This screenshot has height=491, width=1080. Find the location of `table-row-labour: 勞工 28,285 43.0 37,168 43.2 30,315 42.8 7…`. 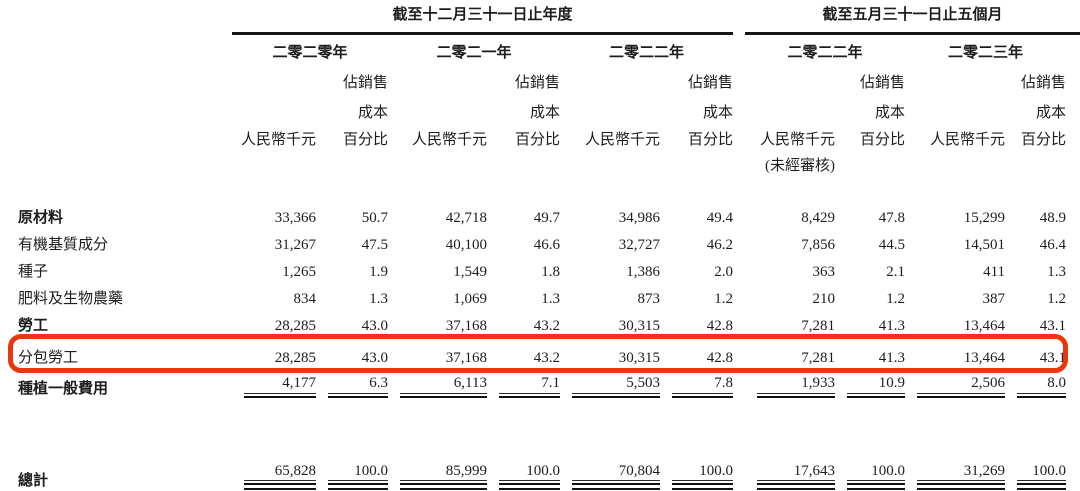

table-row-labour: 勞工 28,285 43.0 37,168 43.2 30,315 42.8 7… is located at coordinates (540, 321).